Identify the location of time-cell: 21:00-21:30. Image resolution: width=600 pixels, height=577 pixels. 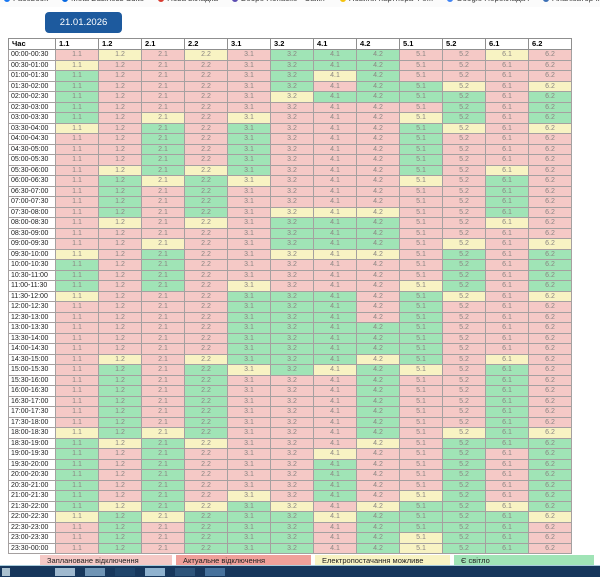
(32, 496).